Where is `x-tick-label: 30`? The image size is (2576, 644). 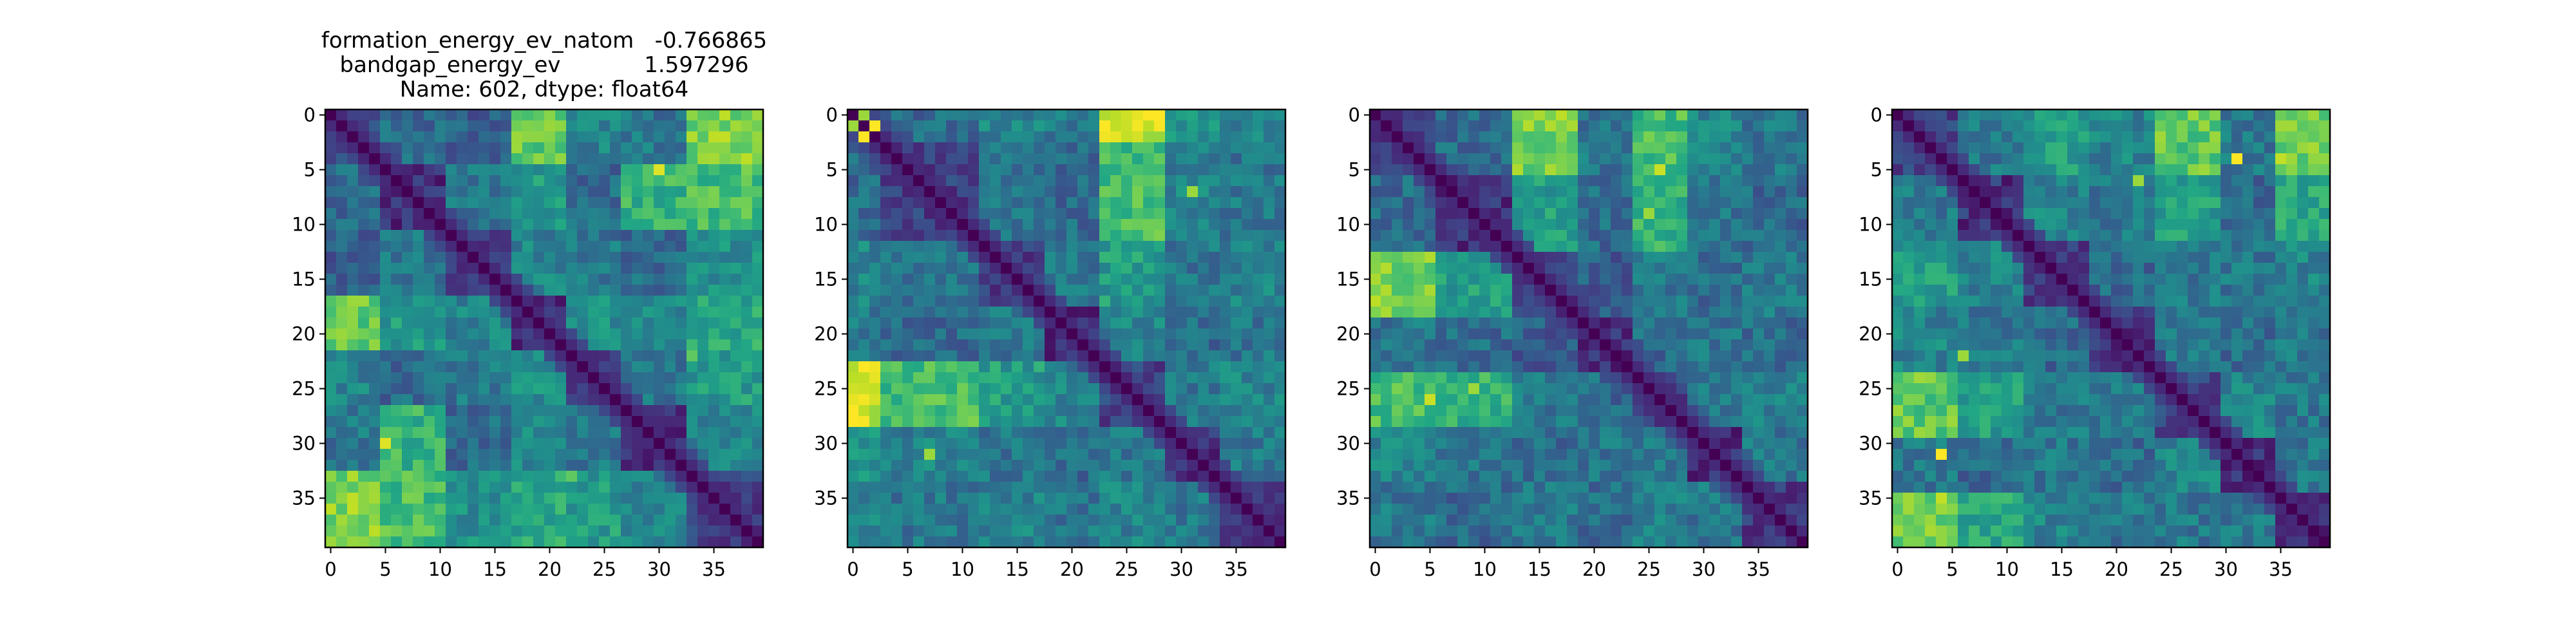 x-tick-label: 30 is located at coordinates (1181, 569).